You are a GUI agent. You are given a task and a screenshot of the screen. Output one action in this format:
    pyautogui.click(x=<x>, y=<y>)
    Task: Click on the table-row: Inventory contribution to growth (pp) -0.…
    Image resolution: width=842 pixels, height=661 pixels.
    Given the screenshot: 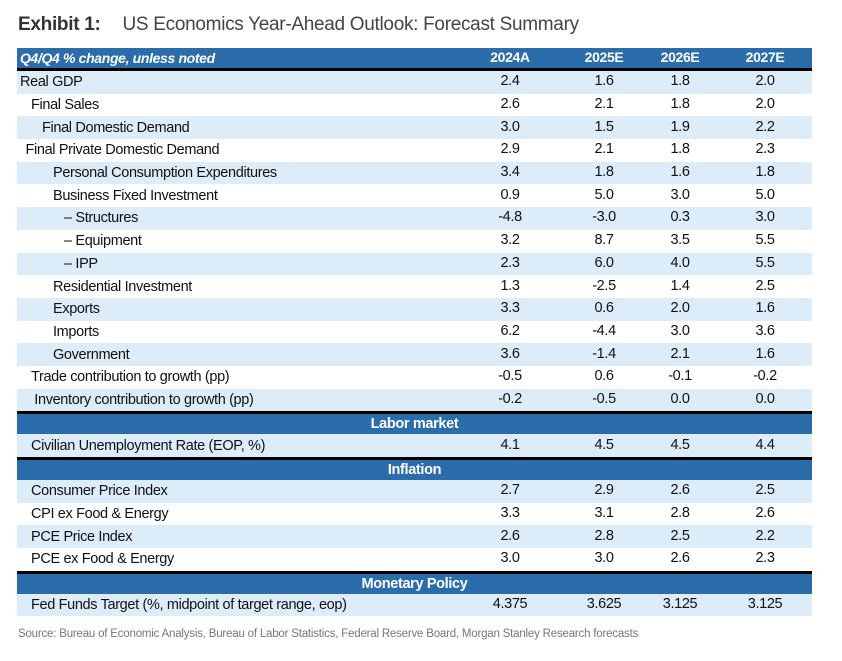 What is the action you would take?
    pyautogui.click(x=414, y=400)
    